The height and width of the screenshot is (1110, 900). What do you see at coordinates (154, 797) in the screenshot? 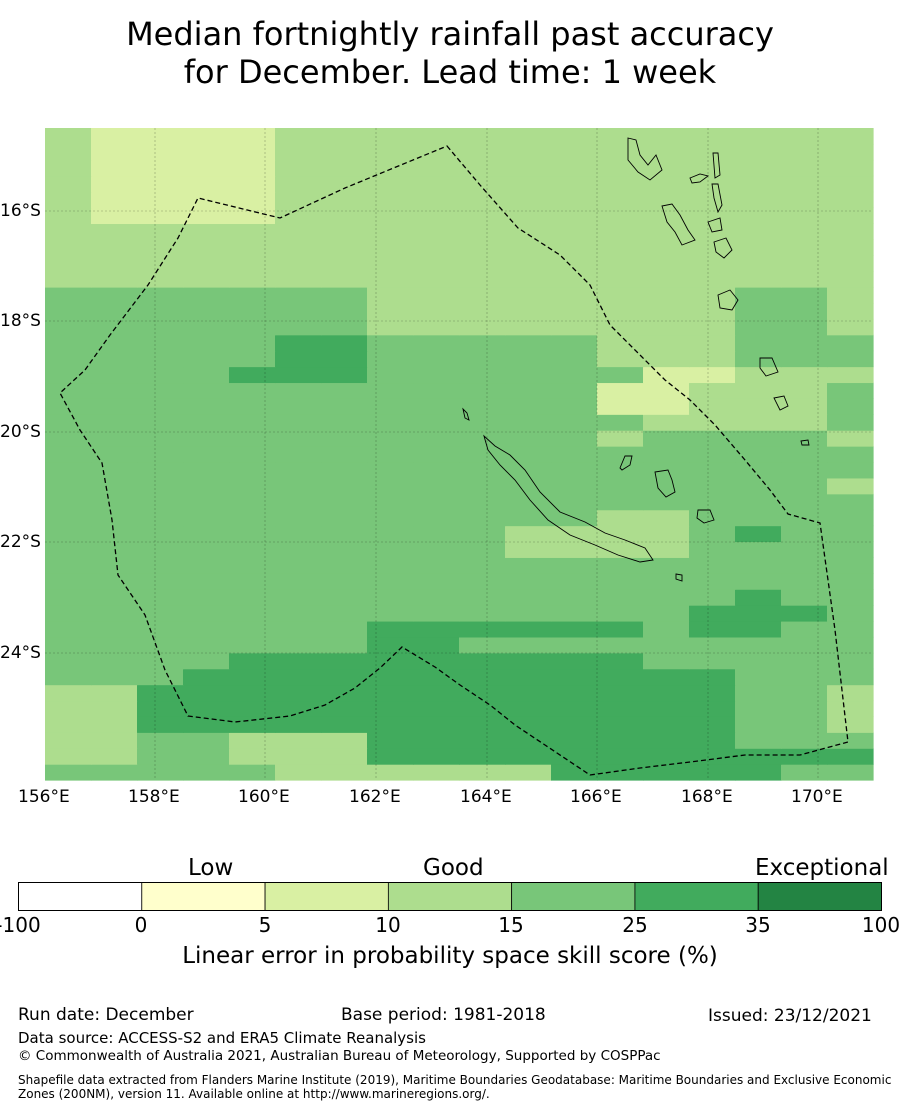
I see `lon-label-158: 158°E` at bounding box center [154, 797].